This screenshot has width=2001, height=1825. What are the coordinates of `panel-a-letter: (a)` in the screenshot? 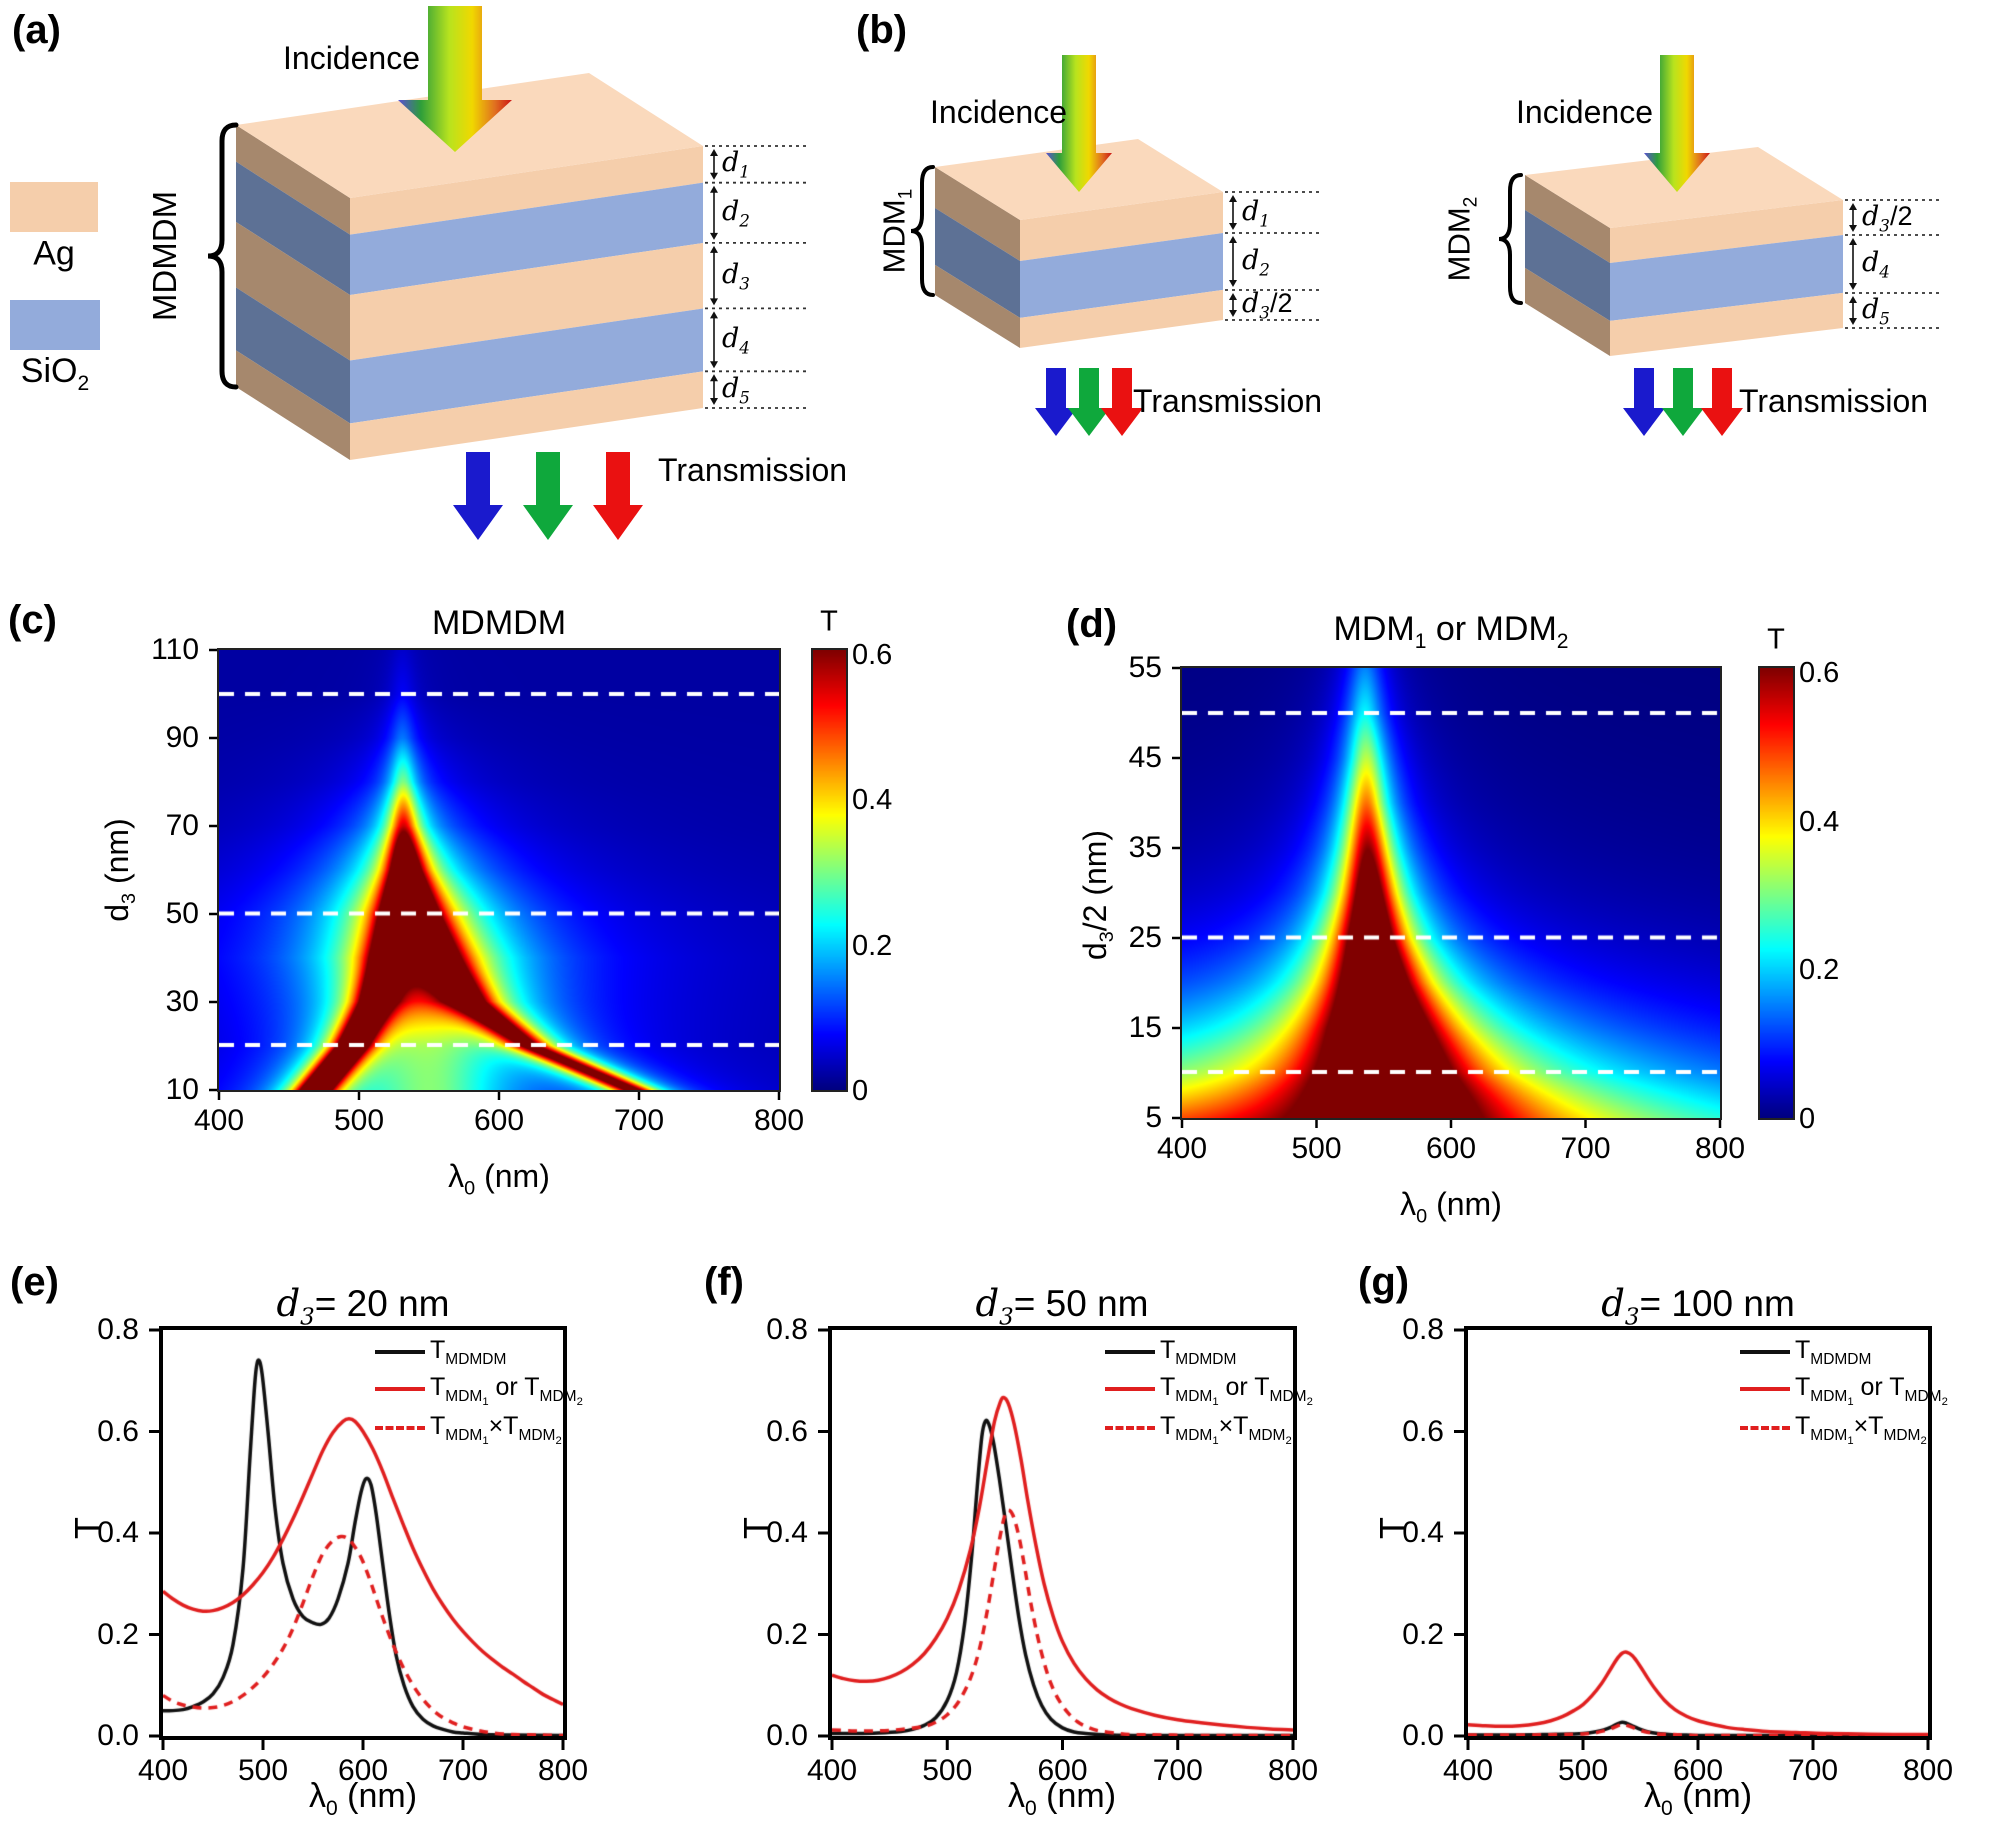 It's located at (36, 30).